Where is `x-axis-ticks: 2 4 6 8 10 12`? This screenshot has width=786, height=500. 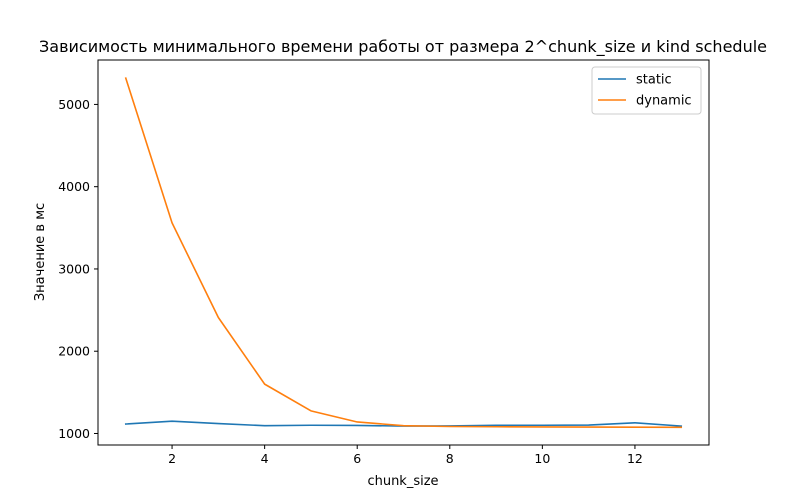
x-axis-ticks: 2 4 6 8 10 12 is located at coordinates (405, 455).